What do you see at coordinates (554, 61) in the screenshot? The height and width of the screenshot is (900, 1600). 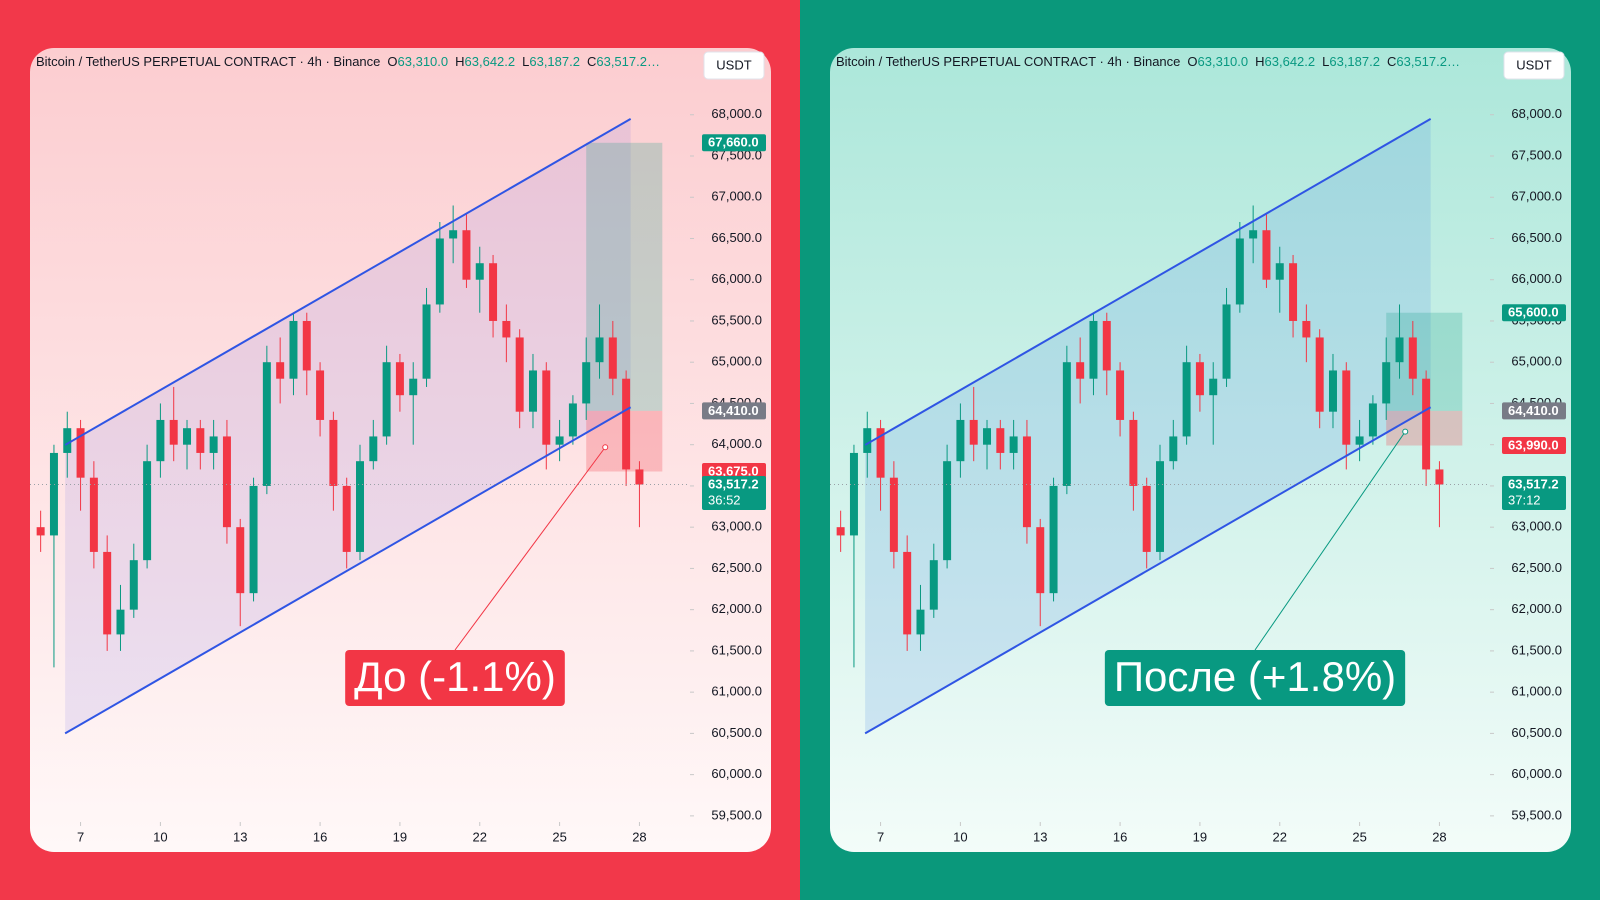 I see `ohlc-value: 63,187.2` at bounding box center [554, 61].